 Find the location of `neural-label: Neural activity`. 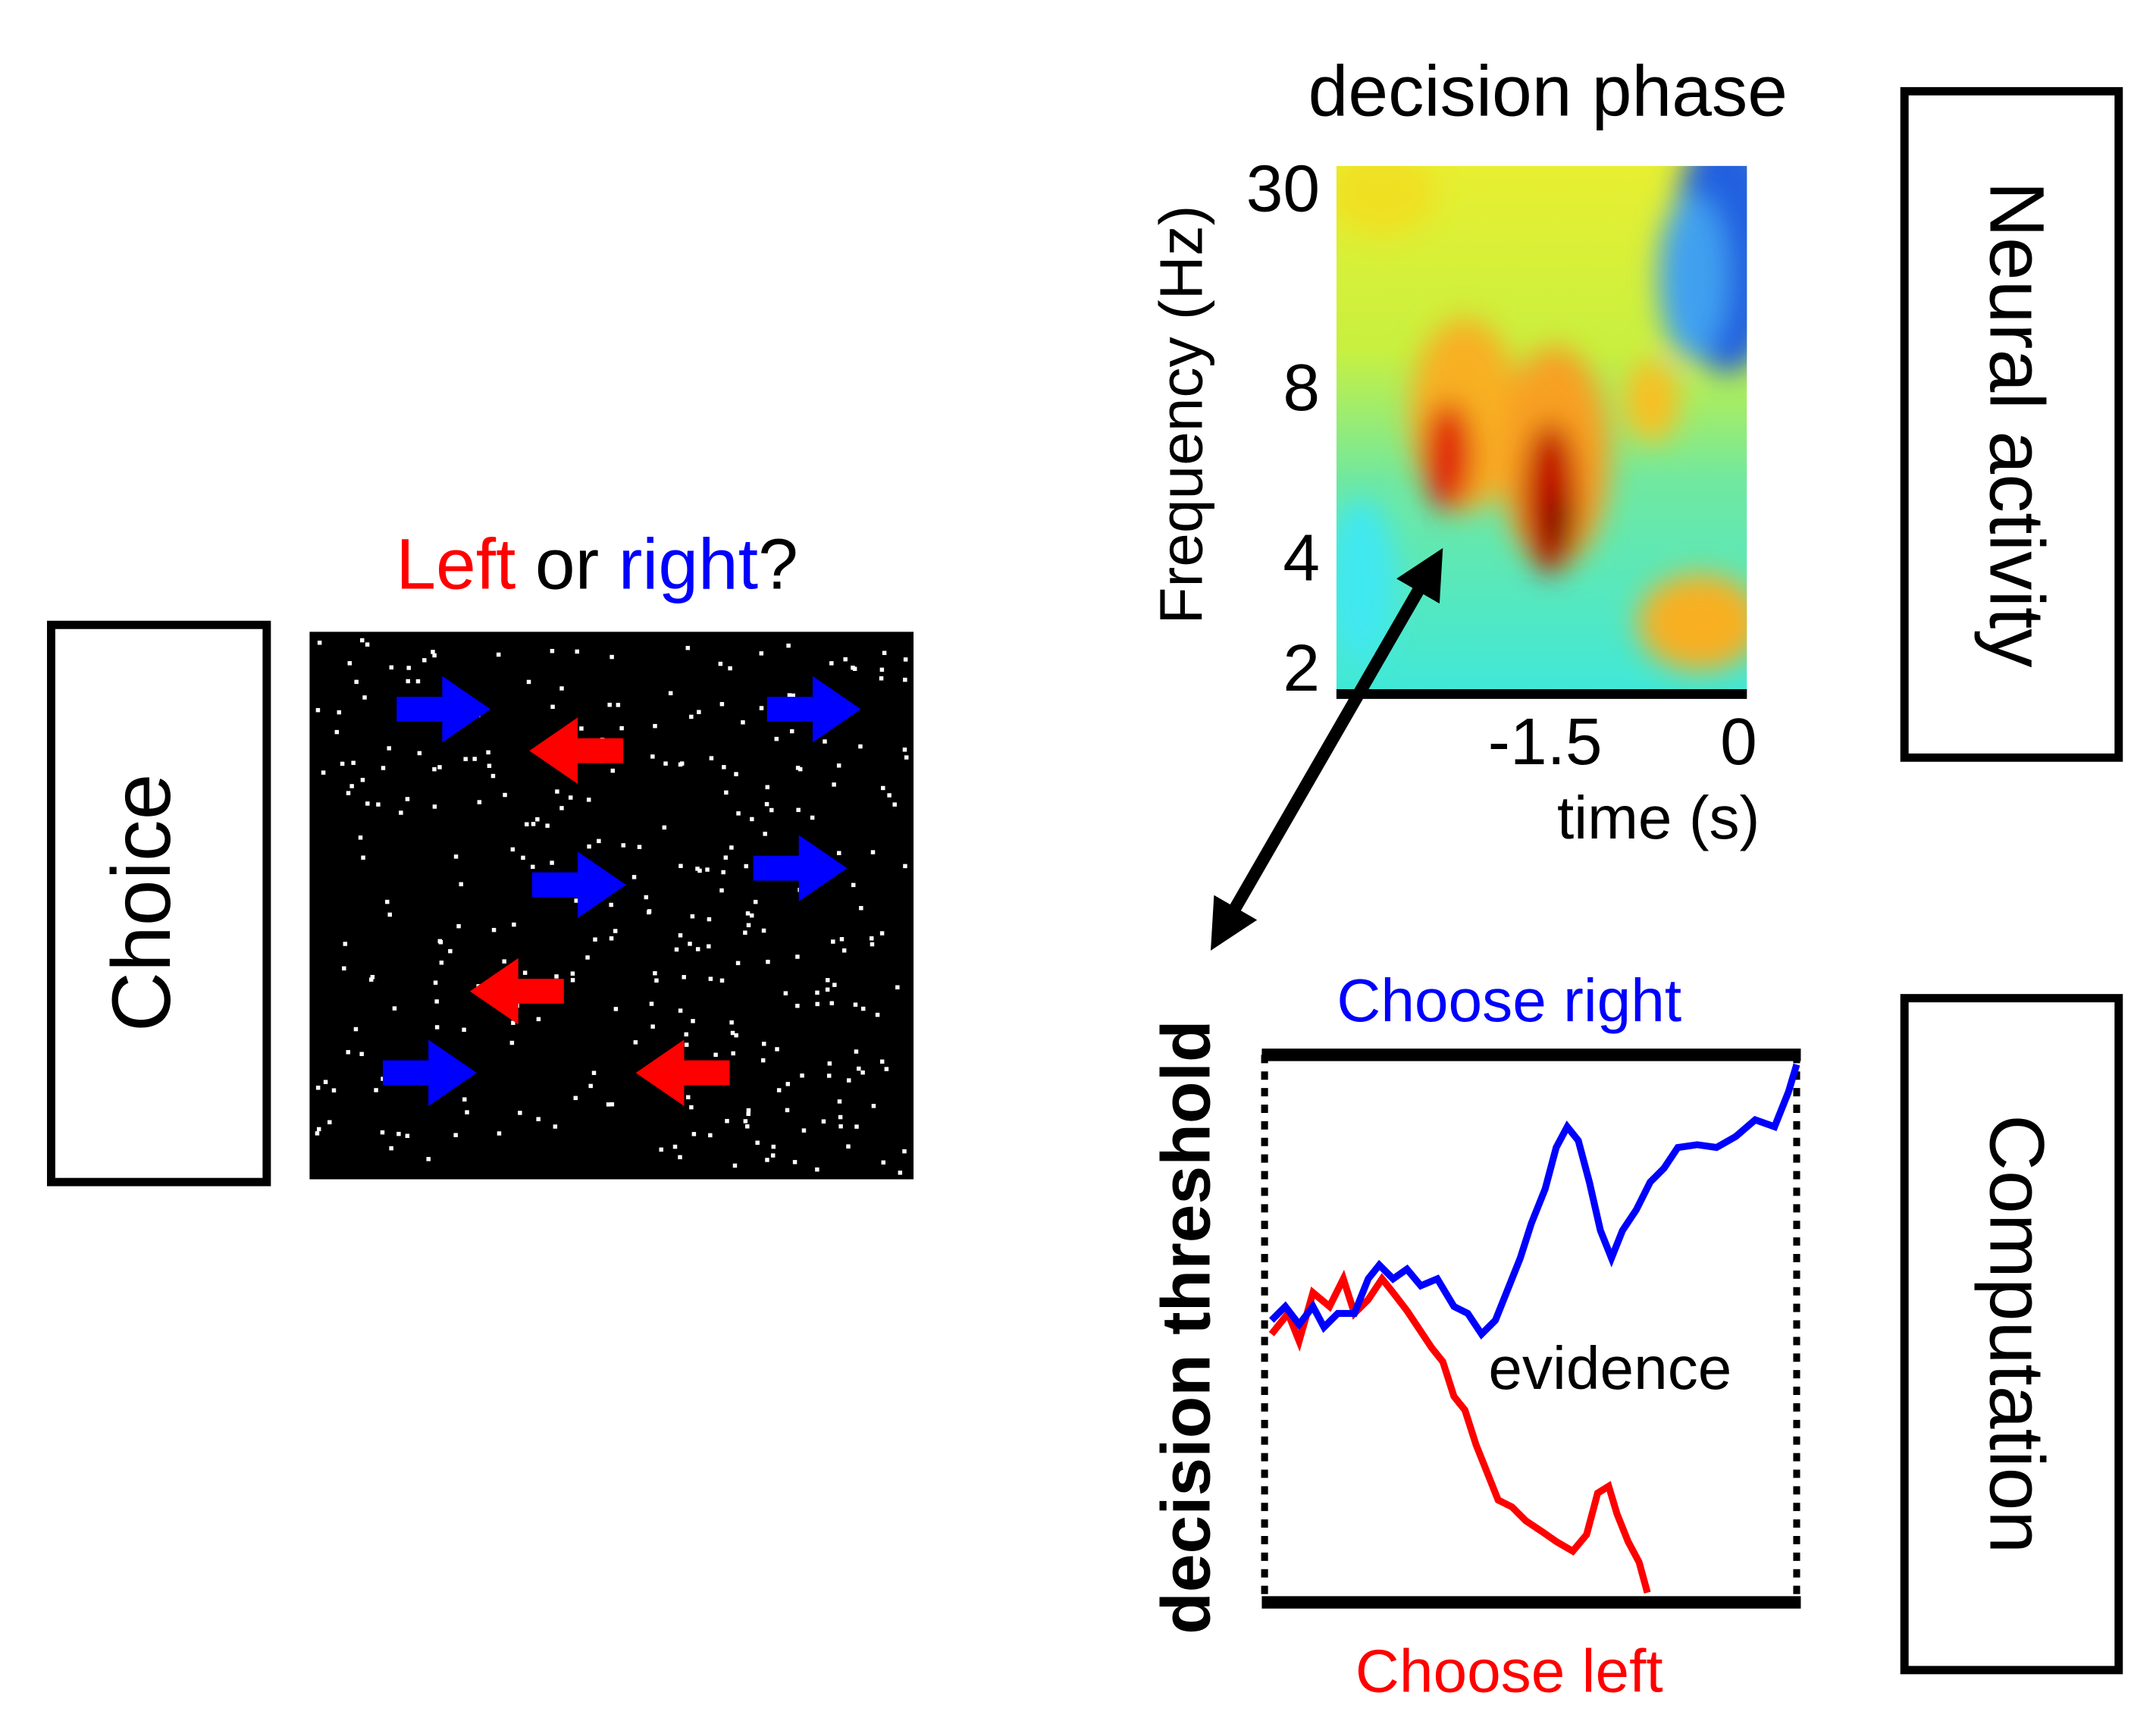

neural-label: Neural activity is located at coordinates (2017, 424).